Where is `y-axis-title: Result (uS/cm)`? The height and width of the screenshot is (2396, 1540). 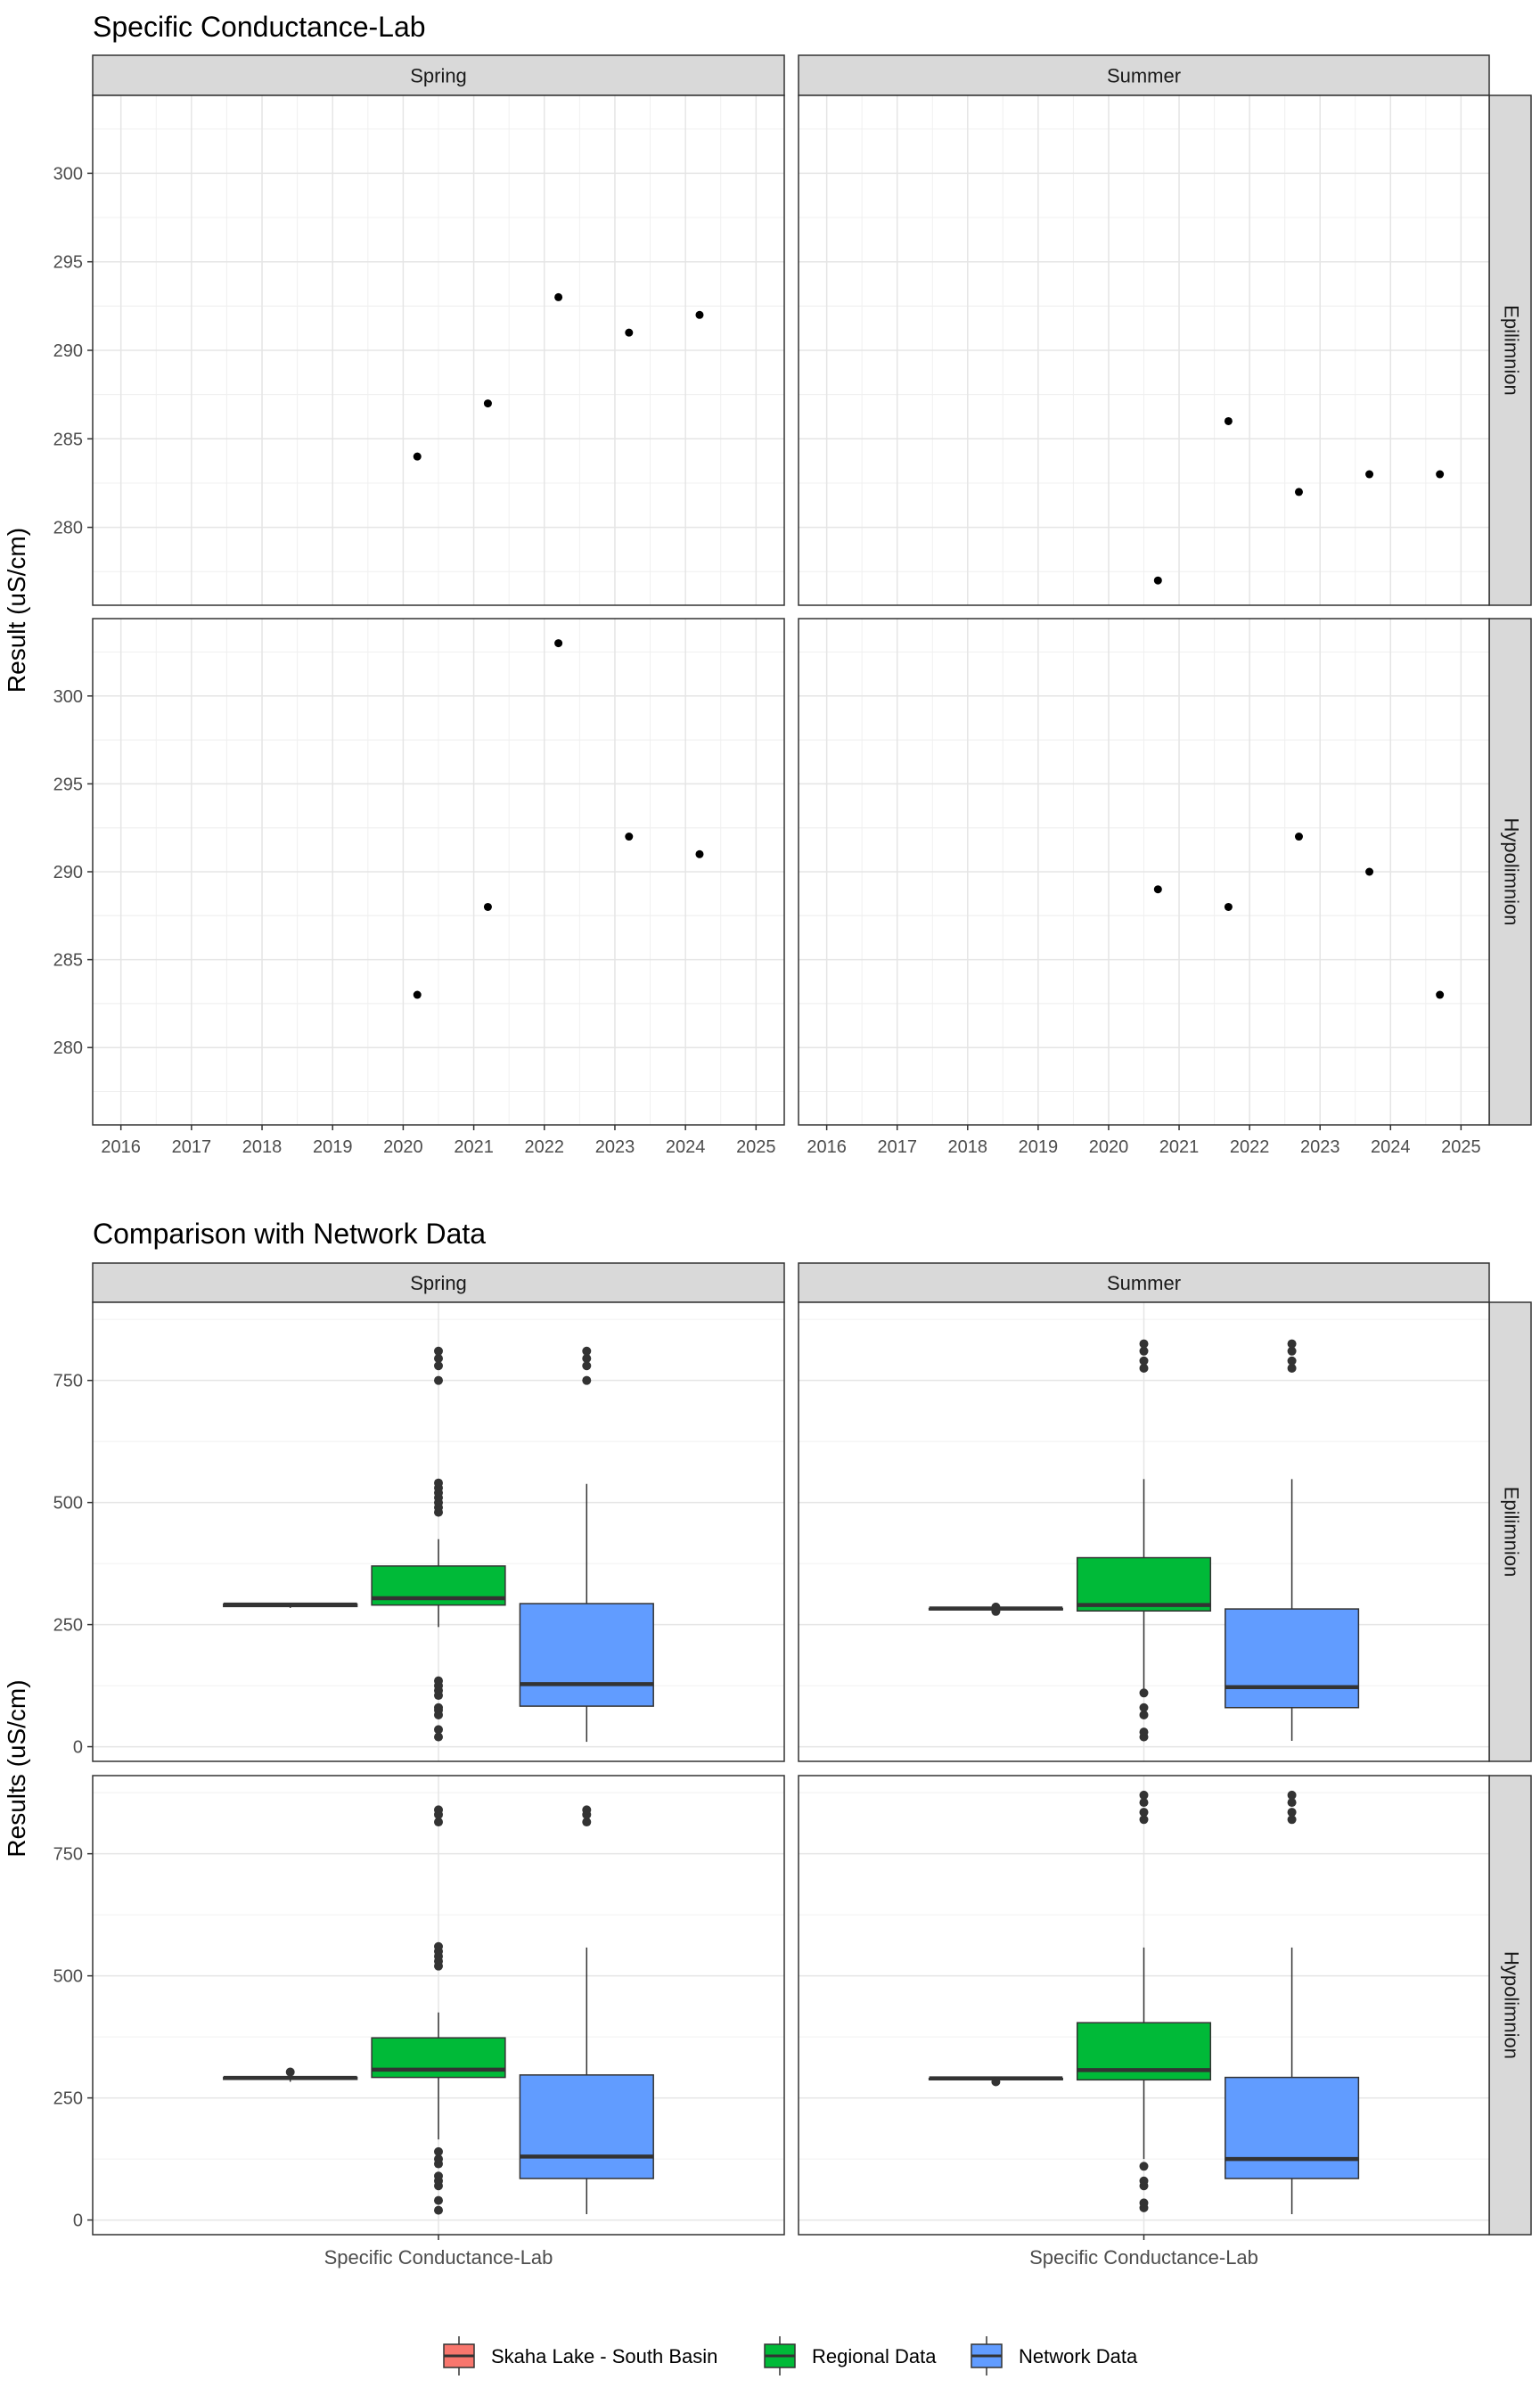
y-axis-title: Result (uS/cm) is located at coordinates (16, 610).